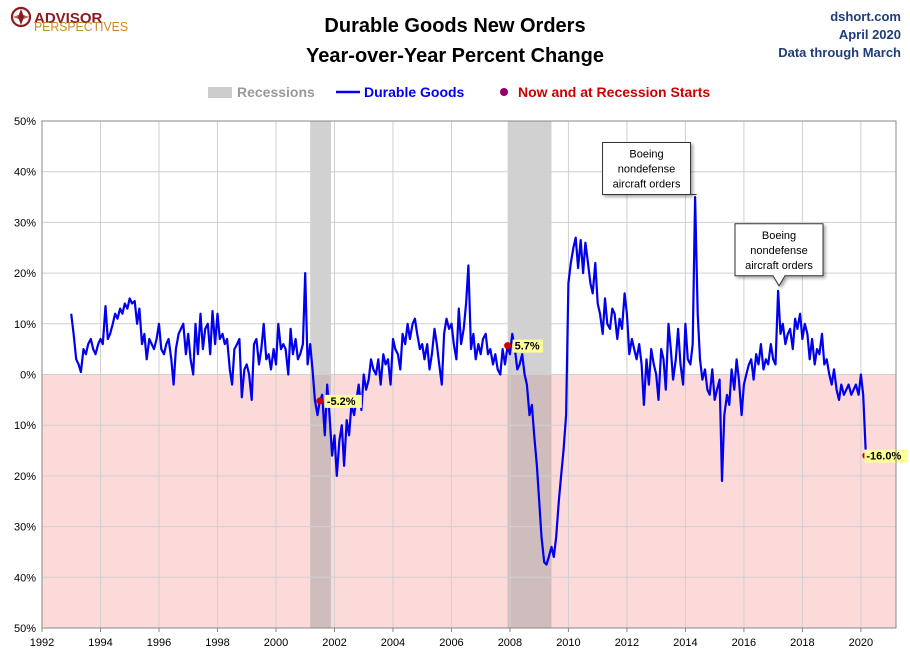  What do you see at coordinates (100, 643) in the screenshot?
I see `x-tick-label: 1994` at bounding box center [100, 643].